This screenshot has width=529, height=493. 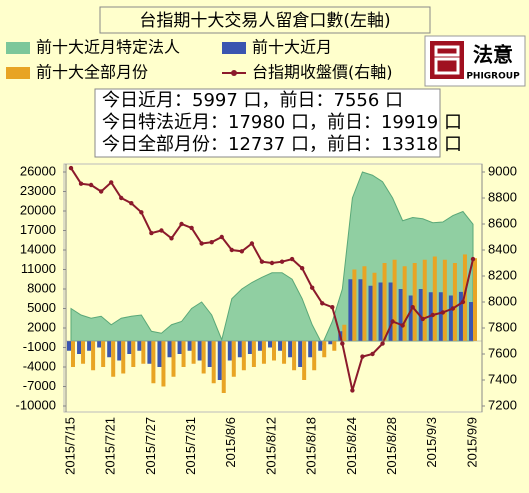 What do you see at coordinates (39, 365) in the screenshot?
I see `y-tick-label: -4000` at bounding box center [39, 365].